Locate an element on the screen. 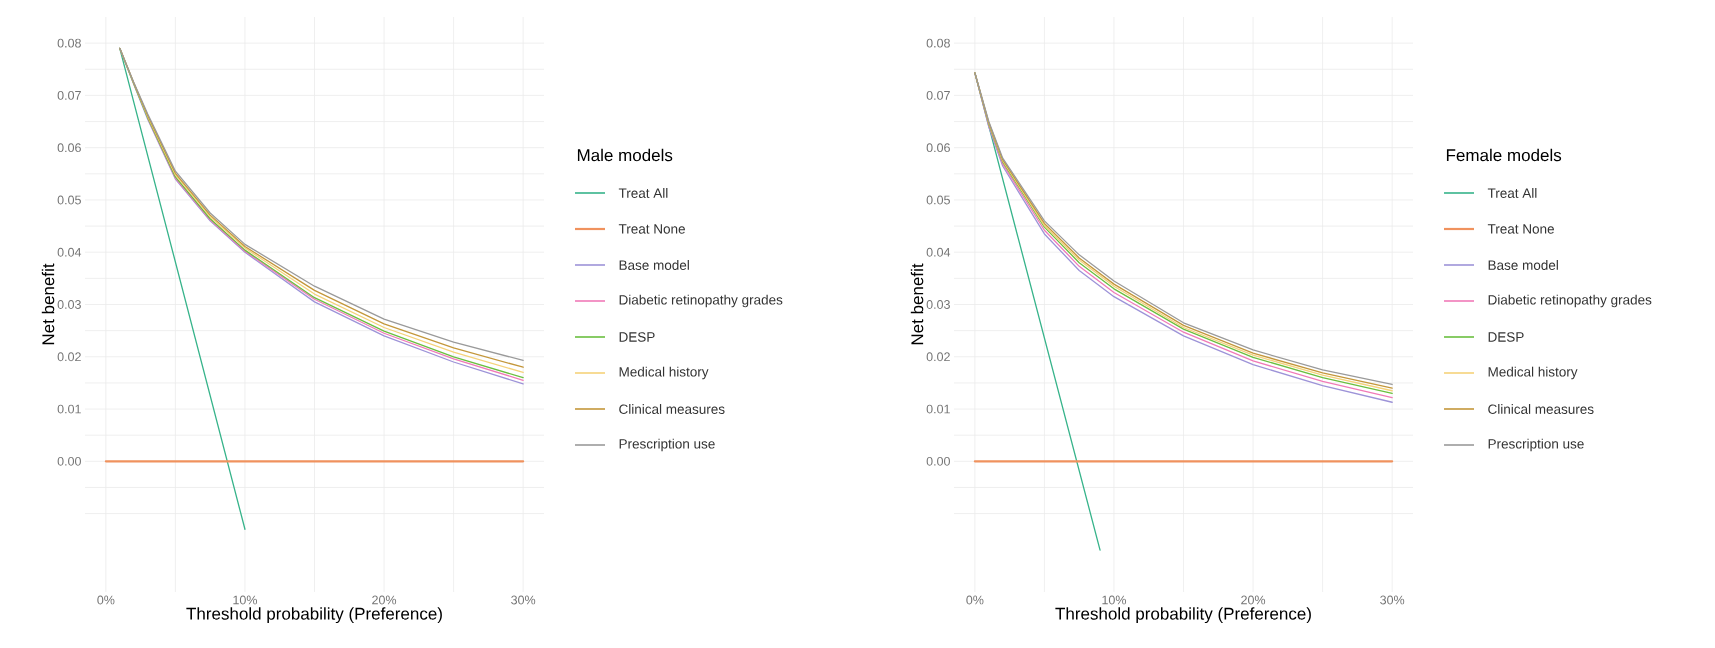 The width and height of the screenshot is (1715, 648). legend-title: Female models is located at coordinates (1504, 155).